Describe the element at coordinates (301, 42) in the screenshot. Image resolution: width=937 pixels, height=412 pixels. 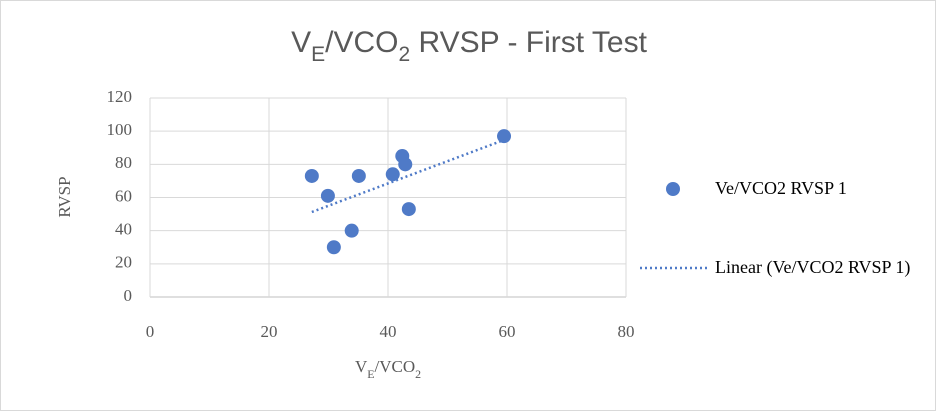
I see `chart-title-part: V` at that location.